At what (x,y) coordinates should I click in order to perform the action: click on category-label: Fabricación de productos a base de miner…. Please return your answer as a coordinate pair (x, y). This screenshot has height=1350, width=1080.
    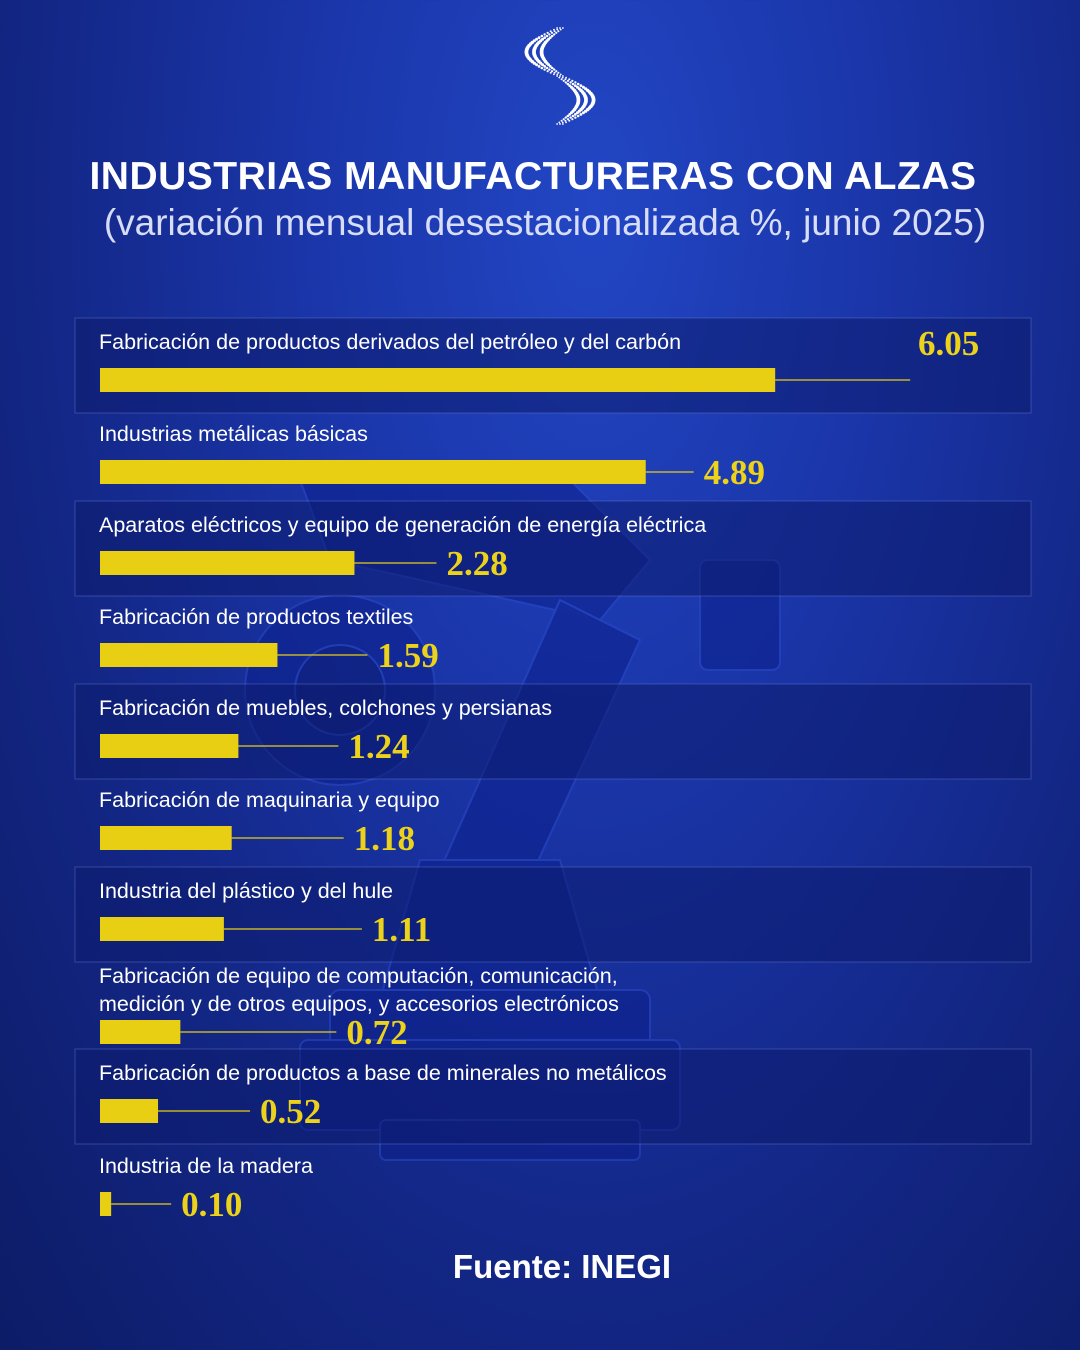
    Looking at the image, I should click on (383, 1073).